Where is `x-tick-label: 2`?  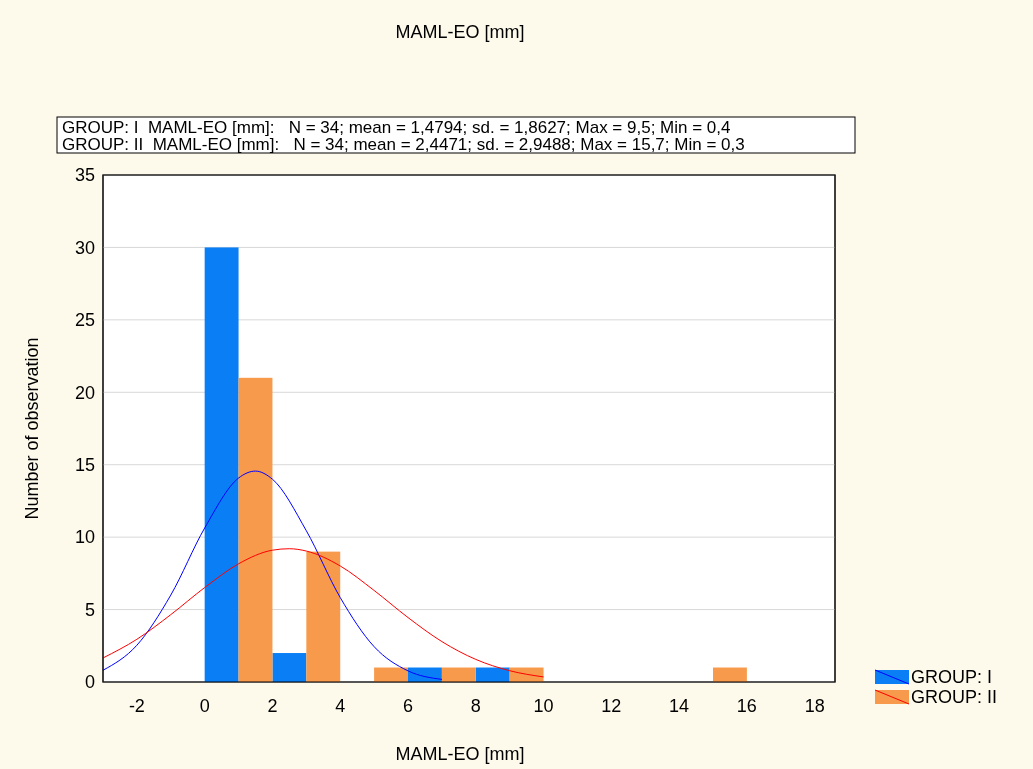
x-tick-label: 2 is located at coordinates (272, 706).